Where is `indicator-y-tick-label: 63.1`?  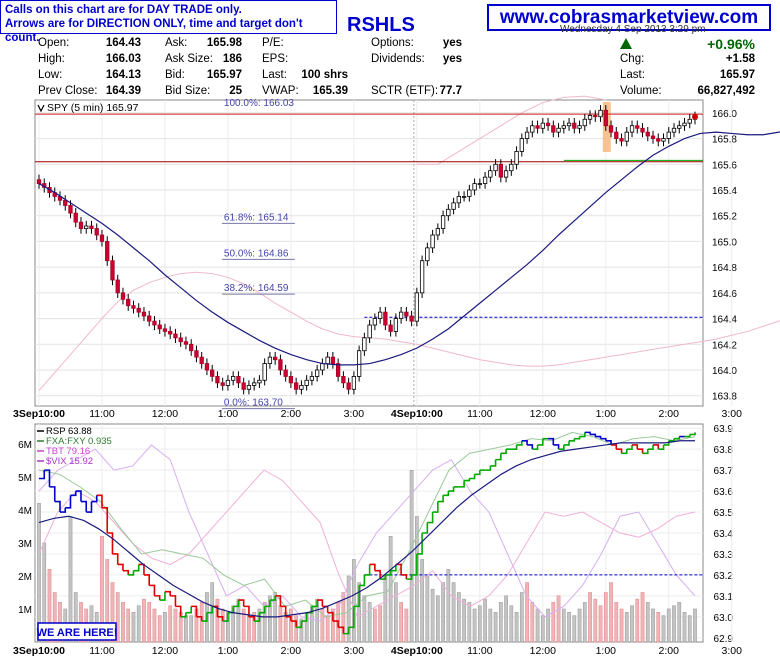 indicator-y-tick-label: 63.1 is located at coordinates (724, 597).